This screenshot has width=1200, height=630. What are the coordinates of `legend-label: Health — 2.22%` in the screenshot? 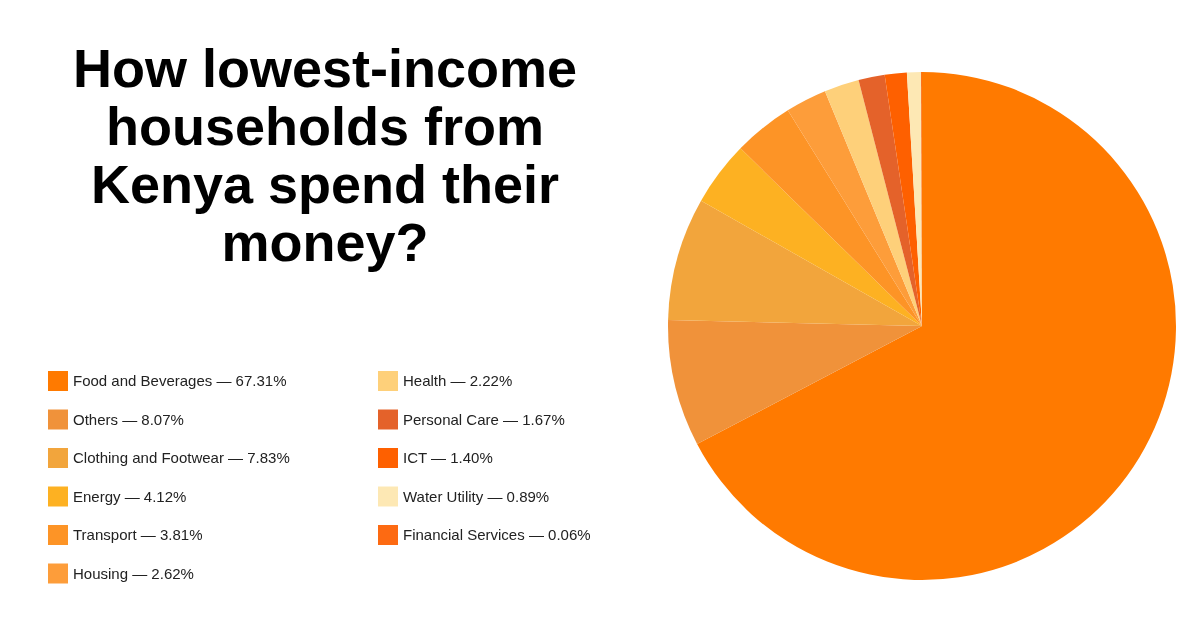 It's located at (458, 380).